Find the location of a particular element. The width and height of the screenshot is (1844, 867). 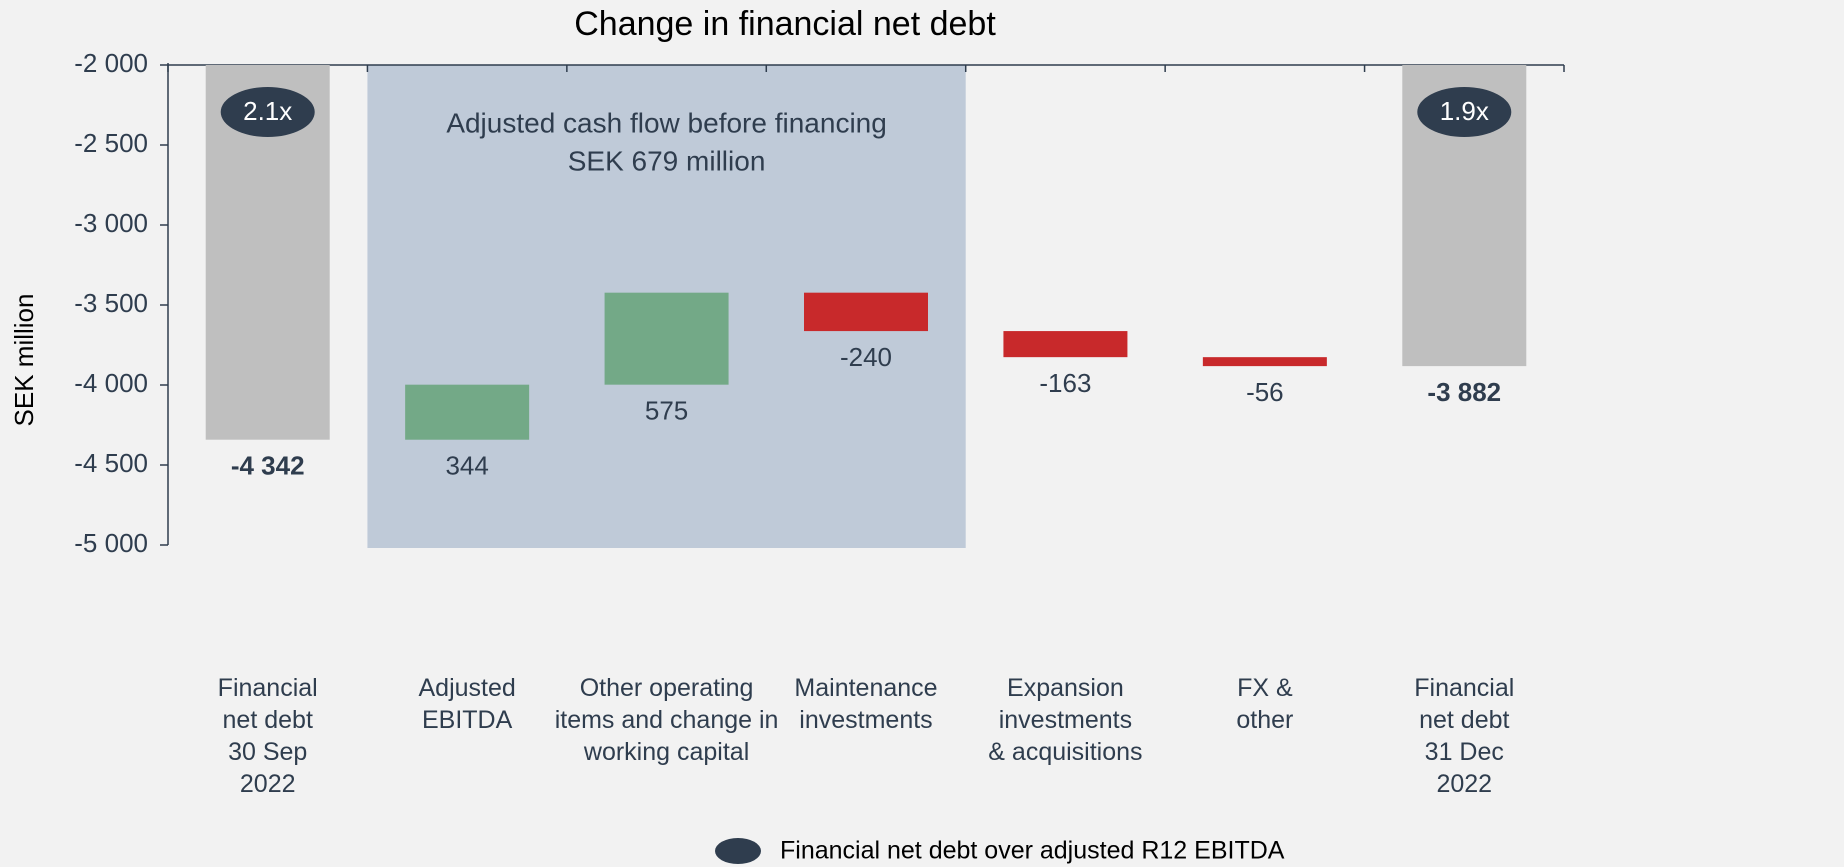

y-tick-label: -4 500 is located at coordinates (111, 463).